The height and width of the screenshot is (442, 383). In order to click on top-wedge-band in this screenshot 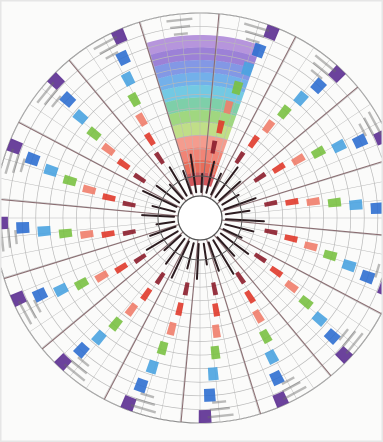, I will do `click(203, 58)`.